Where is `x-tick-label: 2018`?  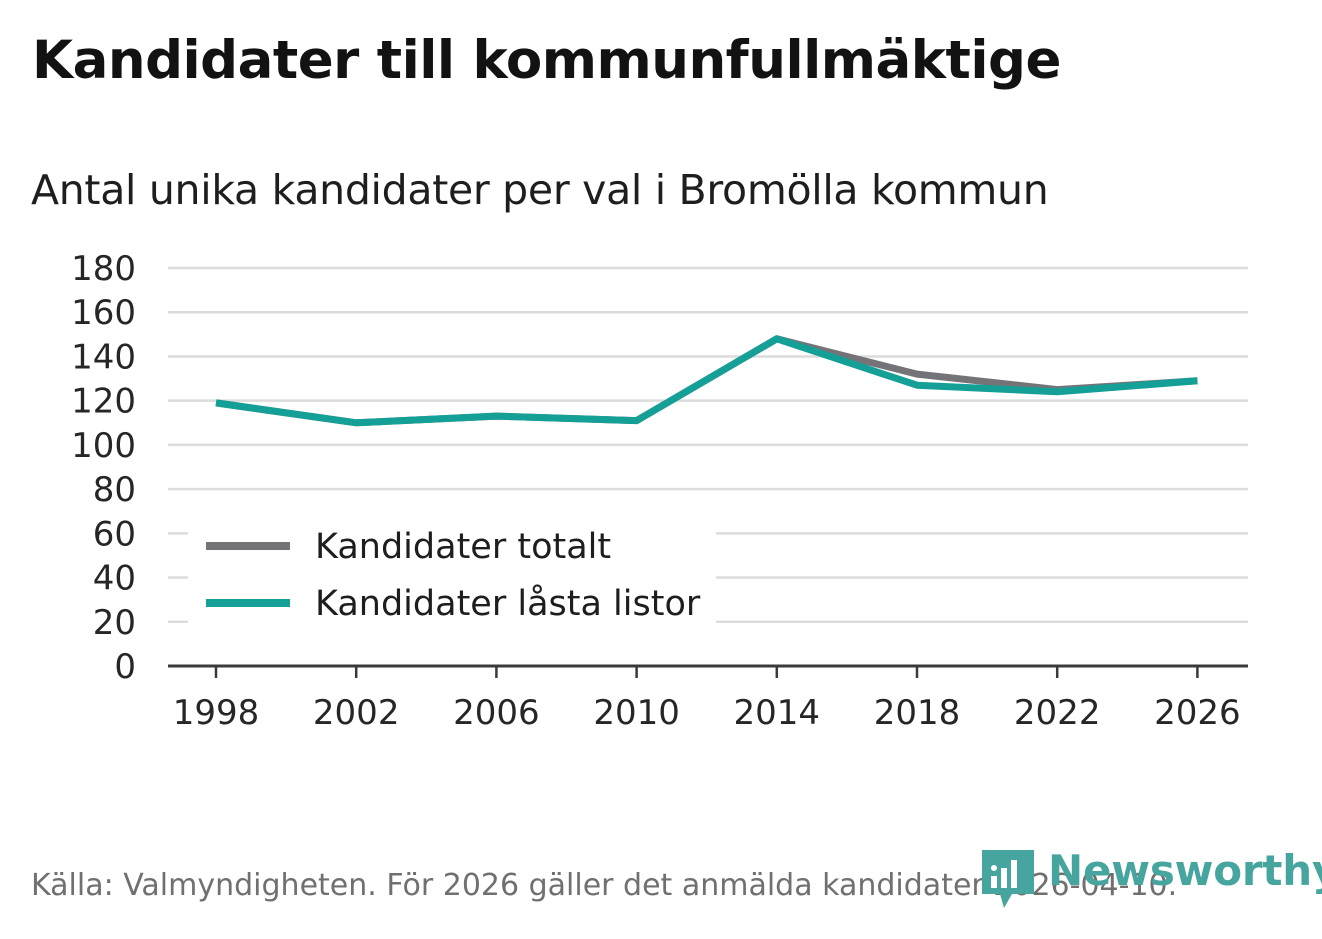
x-tick-label: 2018 is located at coordinates (917, 713).